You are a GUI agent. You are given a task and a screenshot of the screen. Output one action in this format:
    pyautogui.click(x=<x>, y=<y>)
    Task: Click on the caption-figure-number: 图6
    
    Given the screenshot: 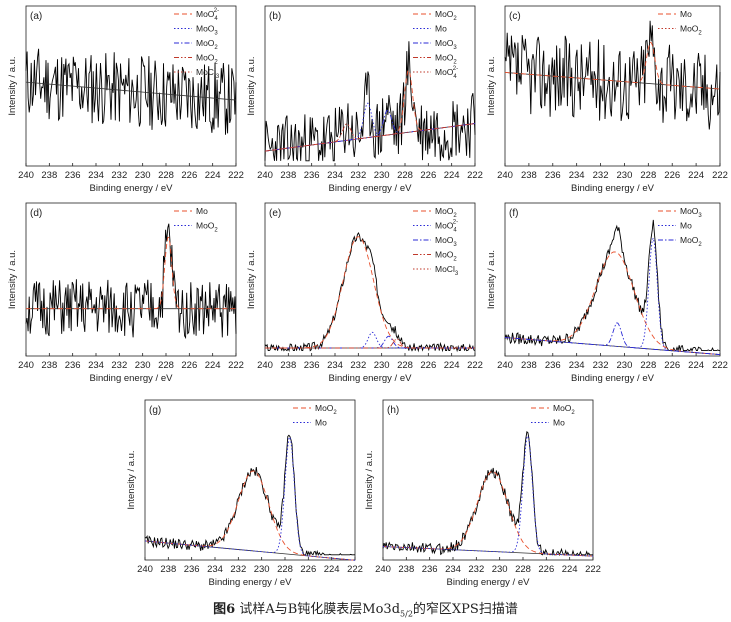 What is the action you would take?
    pyautogui.click(x=224, y=609)
    